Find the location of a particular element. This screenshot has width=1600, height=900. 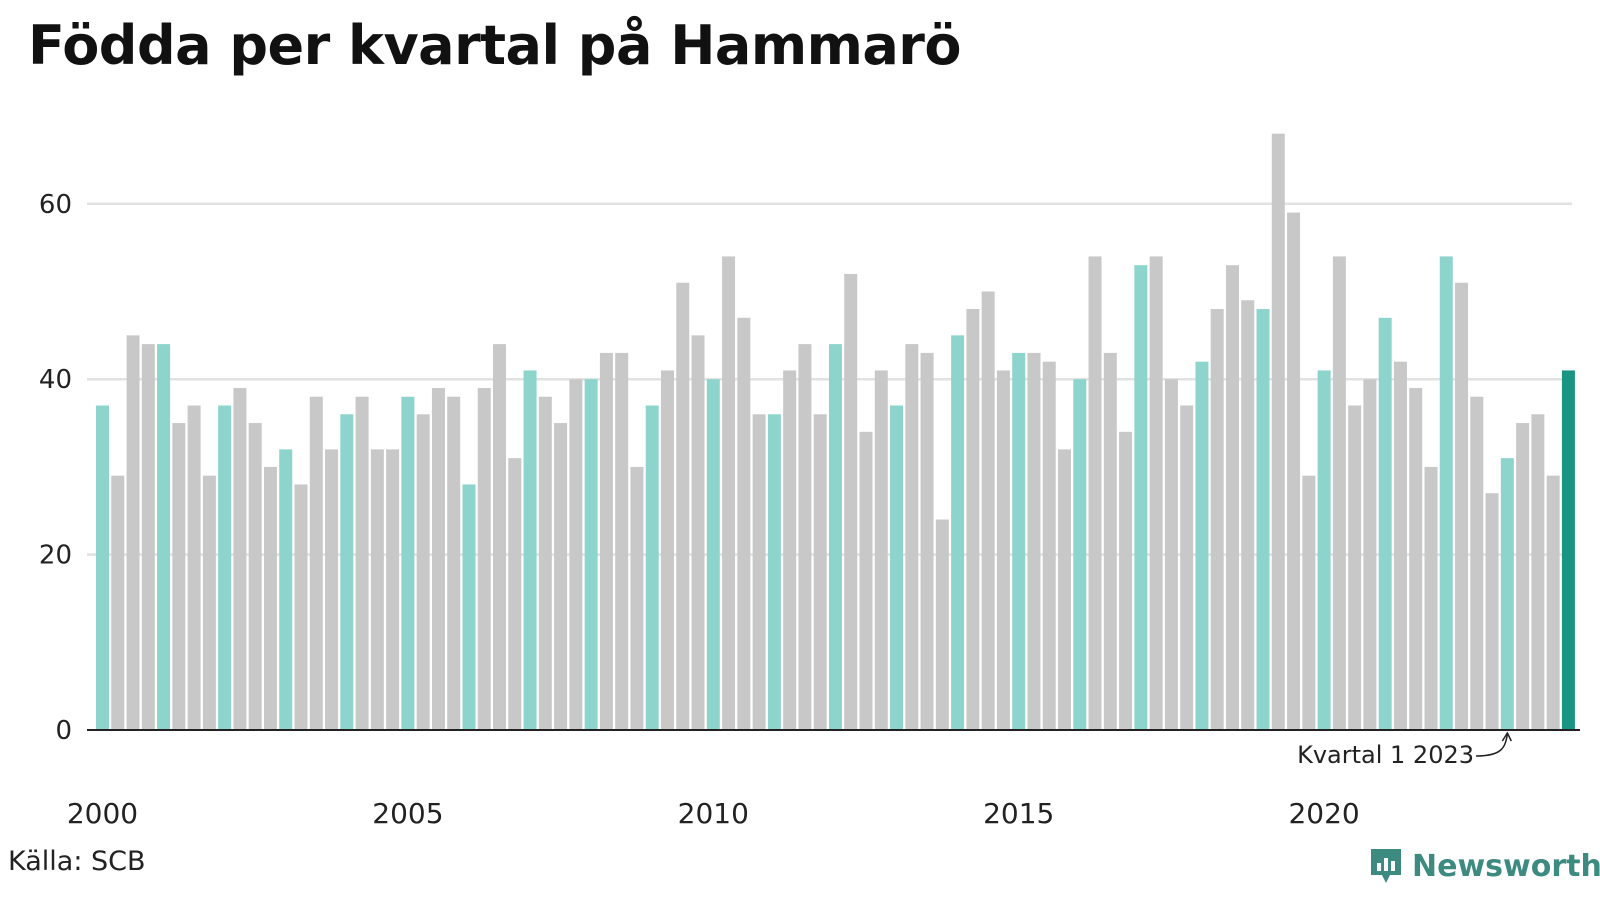

y-tick-label: 40 is located at coordinates (55, 380).